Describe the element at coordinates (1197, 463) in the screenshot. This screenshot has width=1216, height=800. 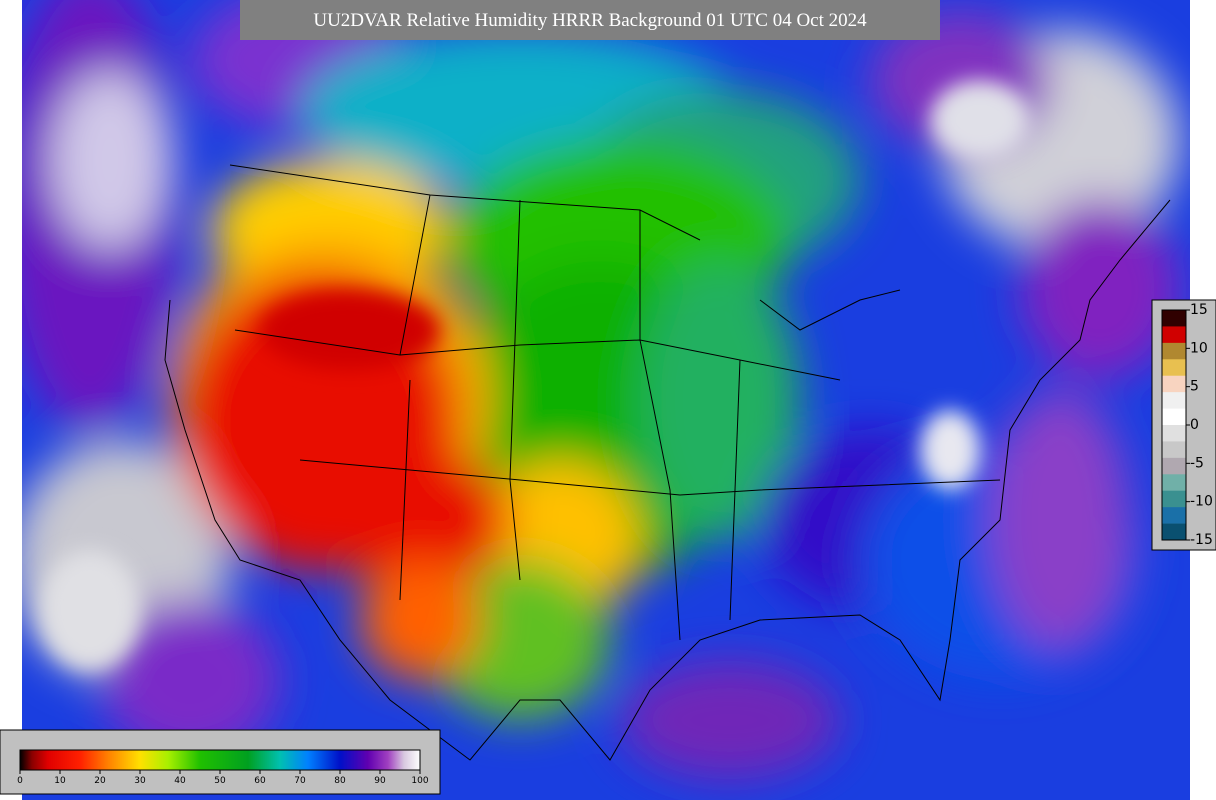
I see `tick-label: -5` at that location.